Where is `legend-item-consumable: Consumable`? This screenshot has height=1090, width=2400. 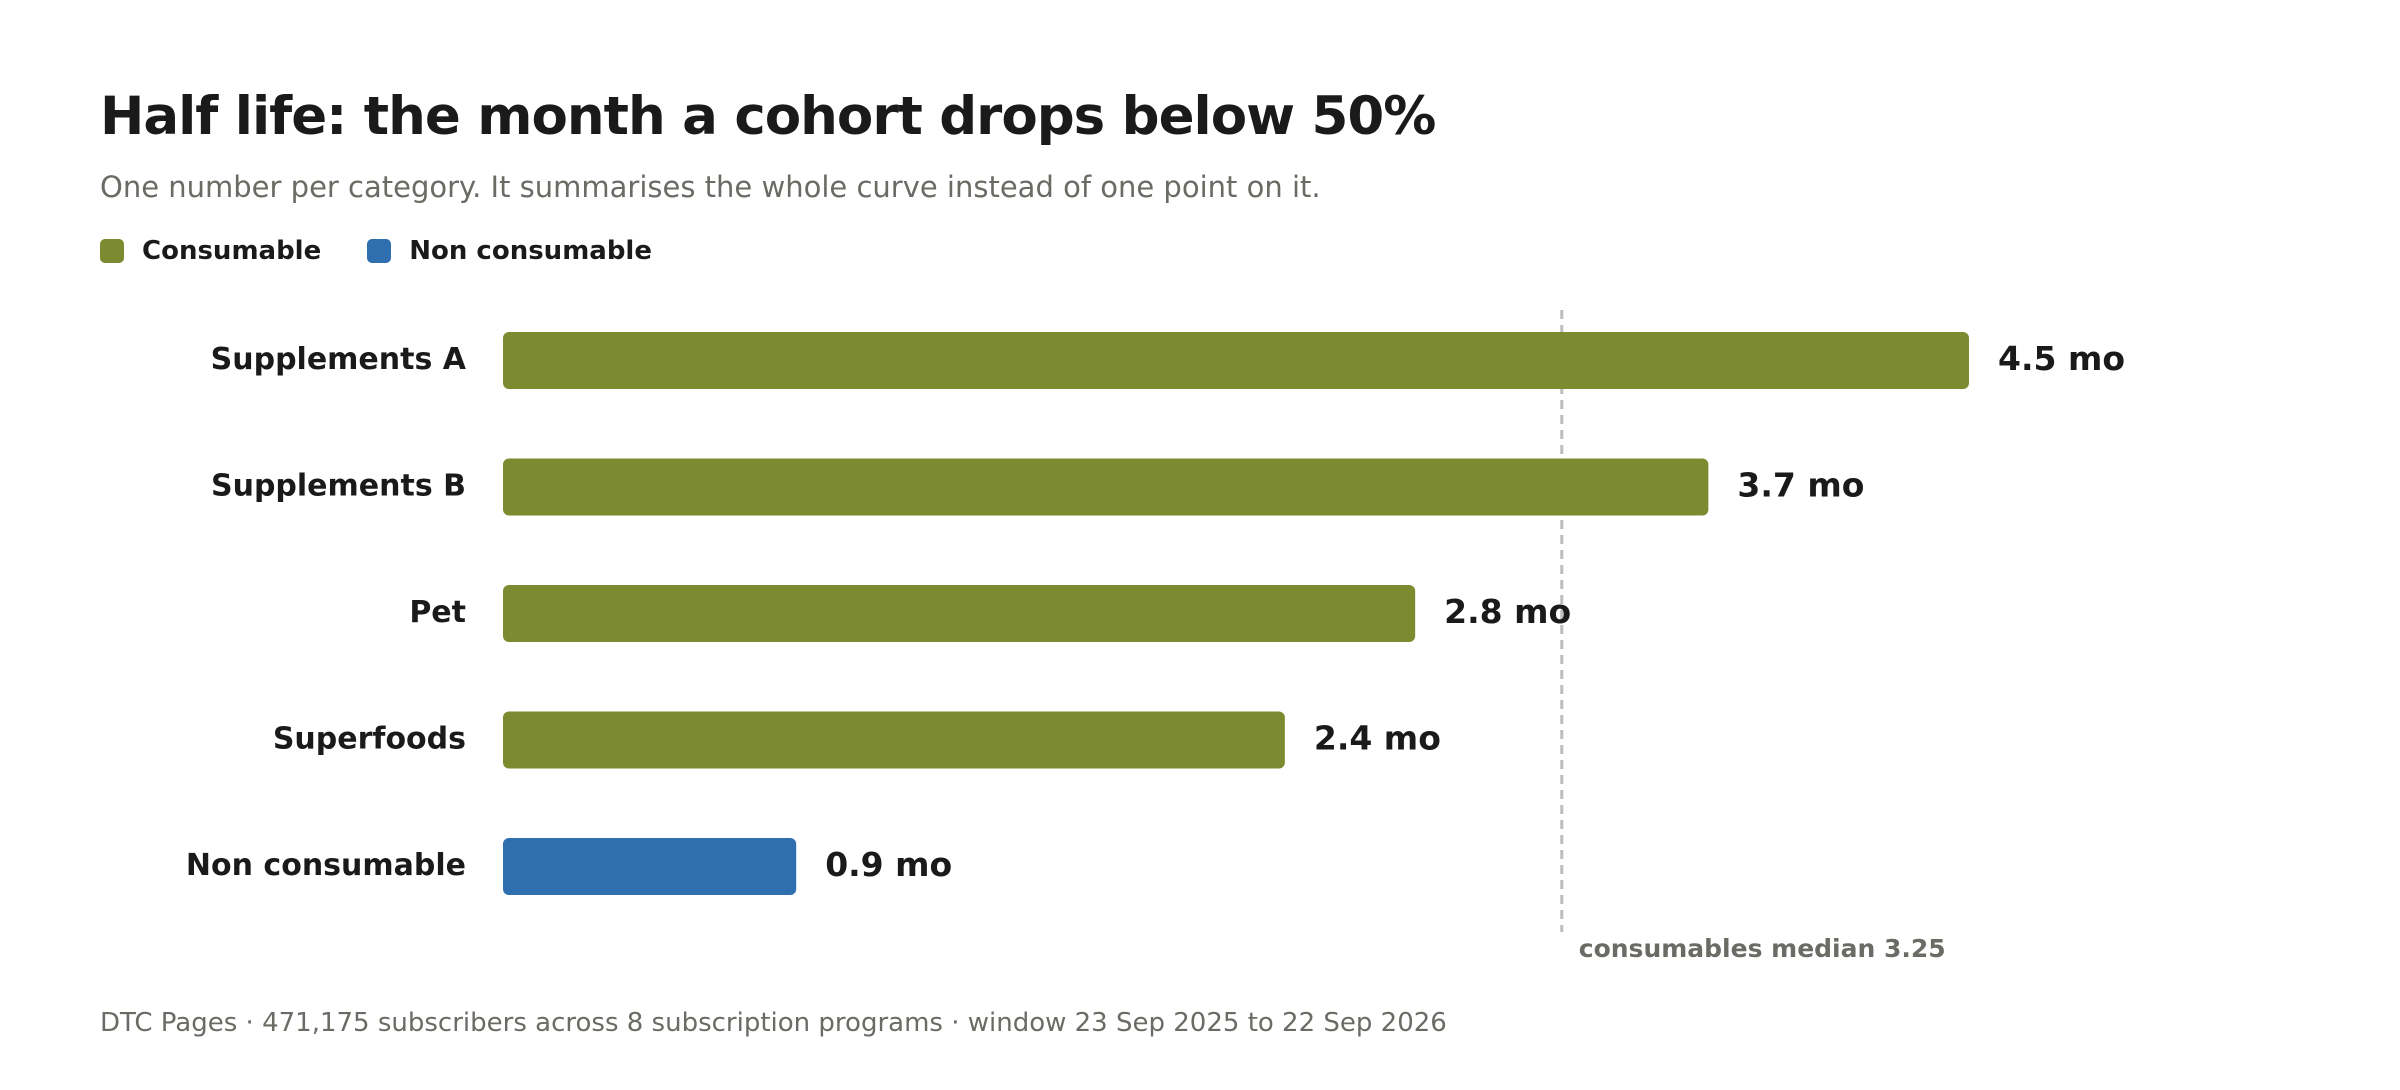 legend-item-consumable: Consumable is located at coordinates (210, 251).